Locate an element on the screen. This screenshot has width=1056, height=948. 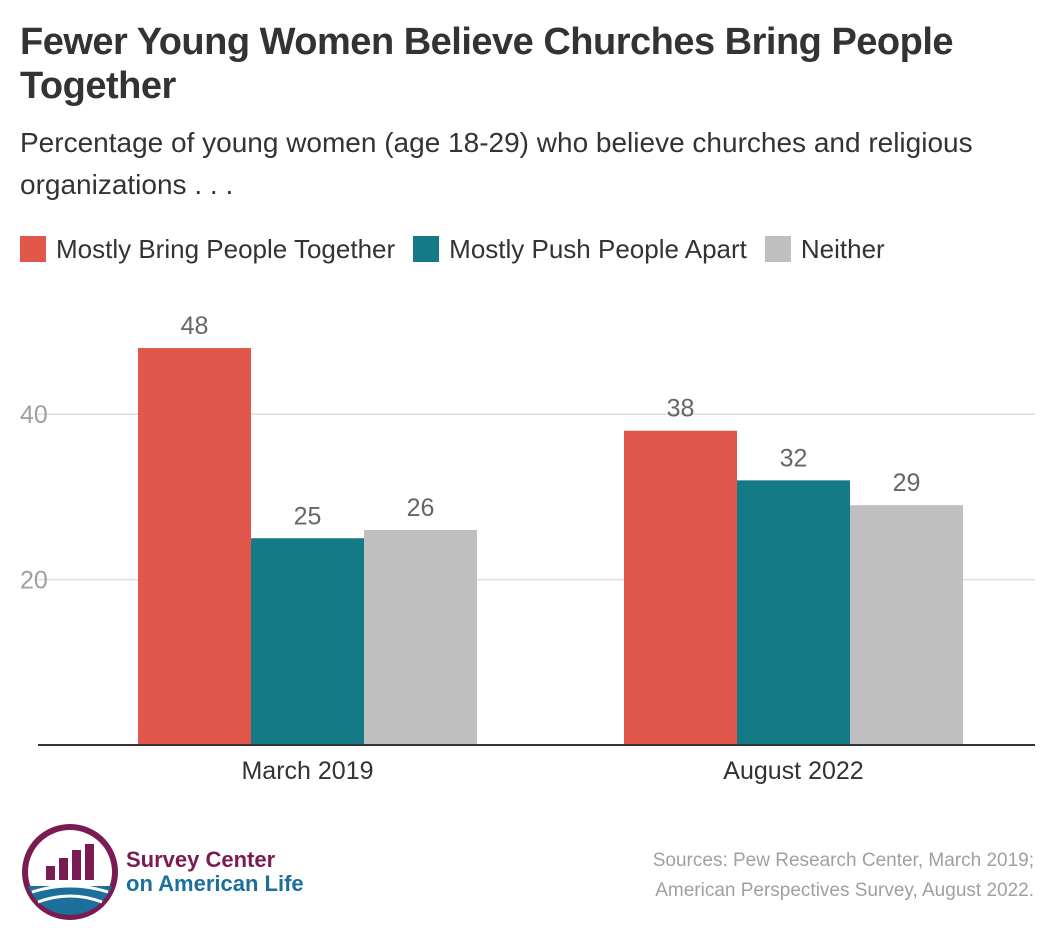
data-label-together-0: 48 is located at coordinates (195, 326).